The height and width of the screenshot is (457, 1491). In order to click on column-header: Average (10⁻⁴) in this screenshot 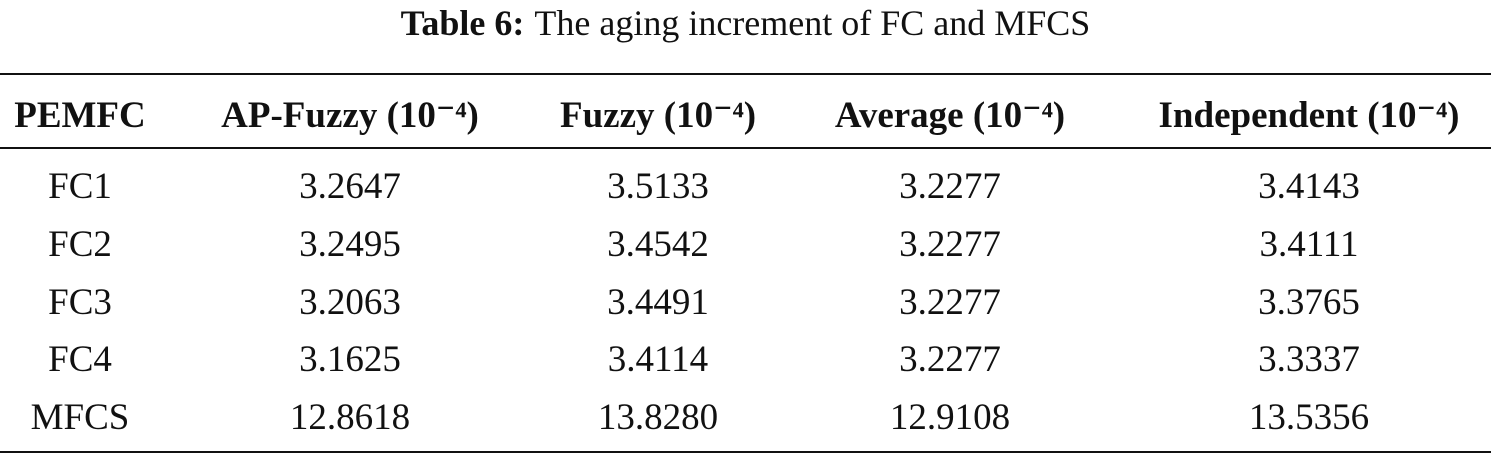, I will do `click(950, 115)`.